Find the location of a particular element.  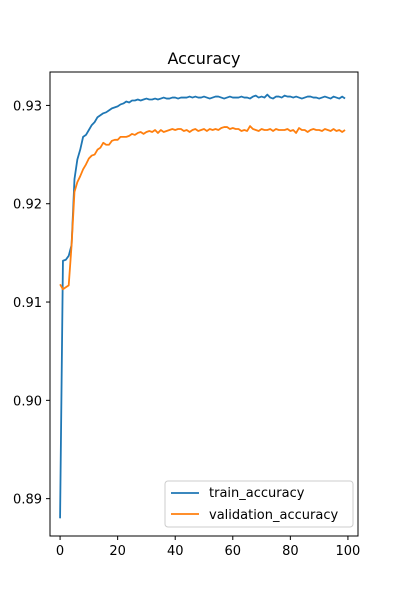

x-tick-label: 40 is located at coordinates (175, 551).